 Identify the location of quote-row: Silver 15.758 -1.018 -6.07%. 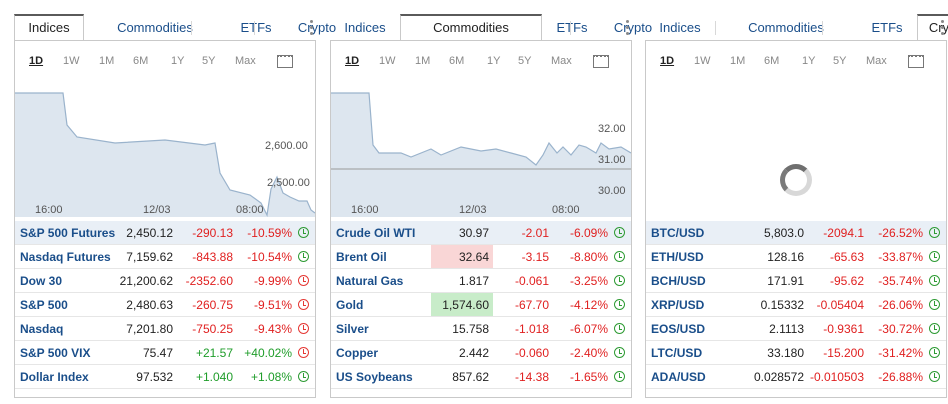
(481, 329).